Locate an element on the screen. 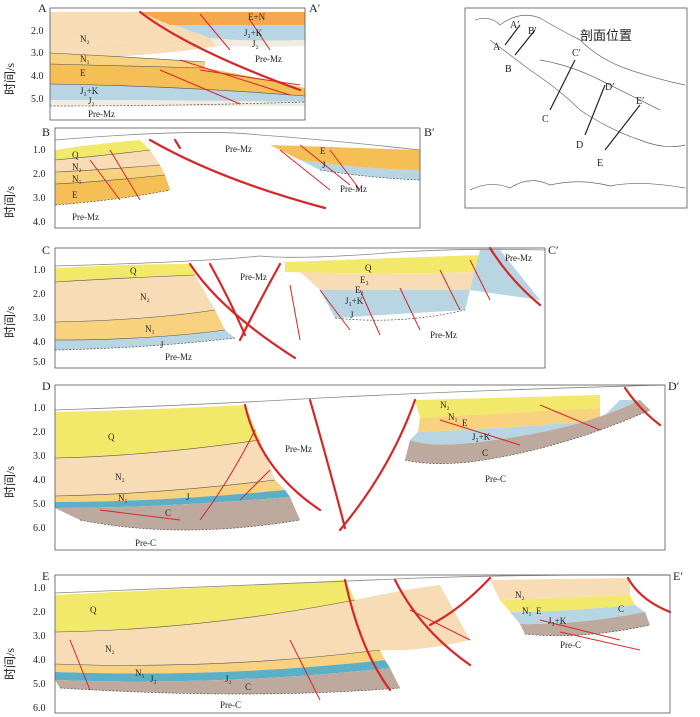  unit-j3k-c is located at coordinates (395, 304).